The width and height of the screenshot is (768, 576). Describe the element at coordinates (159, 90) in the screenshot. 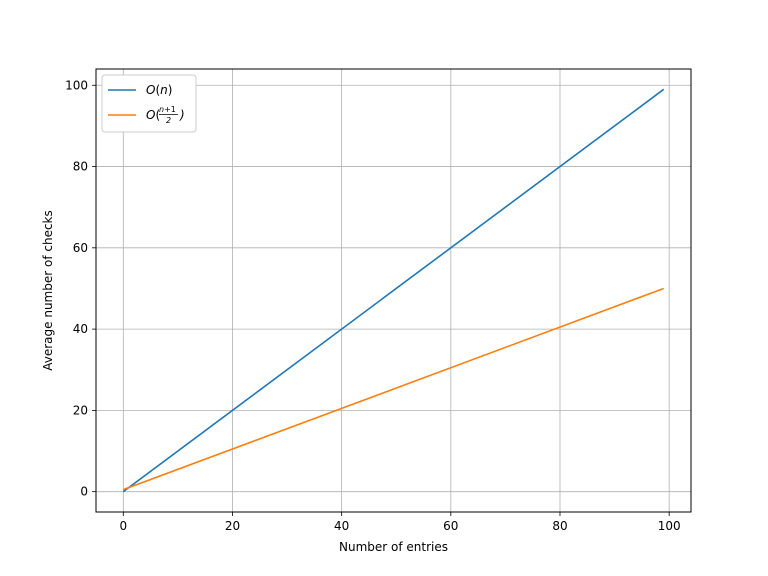

I see `legend-label-on: O(n)` at that location.